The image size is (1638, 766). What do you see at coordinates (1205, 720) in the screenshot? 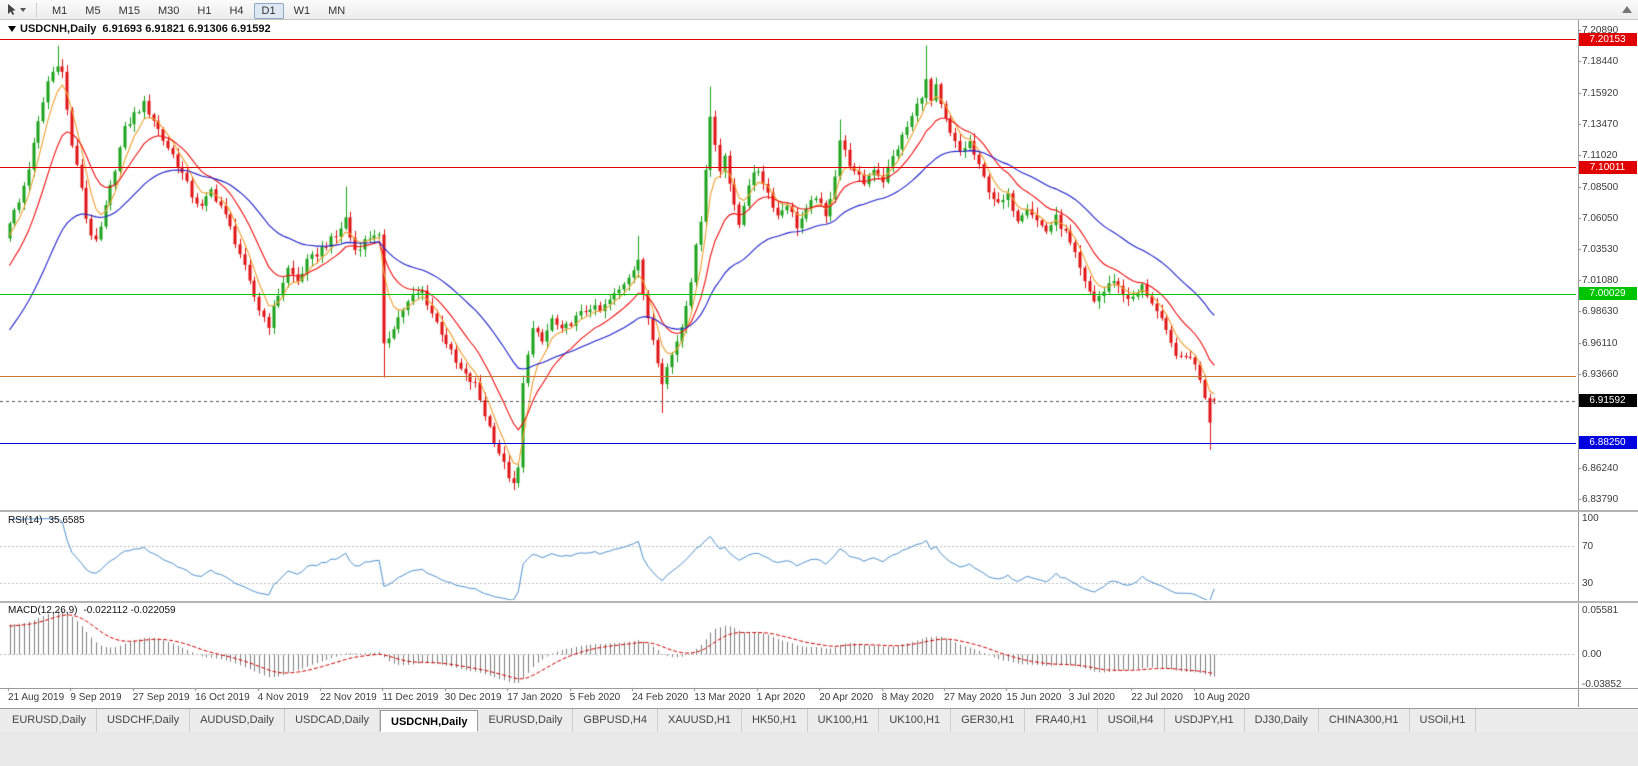
I see `chart-tab-usdjpy-h1: USDJPY,H1` at bounding box center [1205, 720].